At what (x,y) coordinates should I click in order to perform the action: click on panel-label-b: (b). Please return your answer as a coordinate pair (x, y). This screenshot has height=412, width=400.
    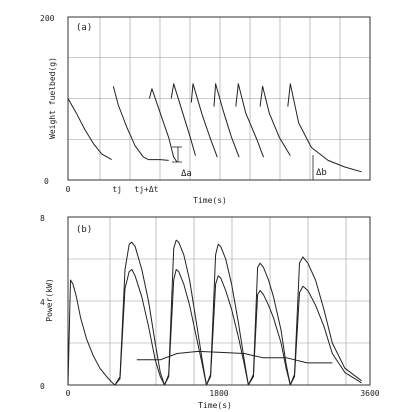
    Looking at the image, I should click on (84, 230).